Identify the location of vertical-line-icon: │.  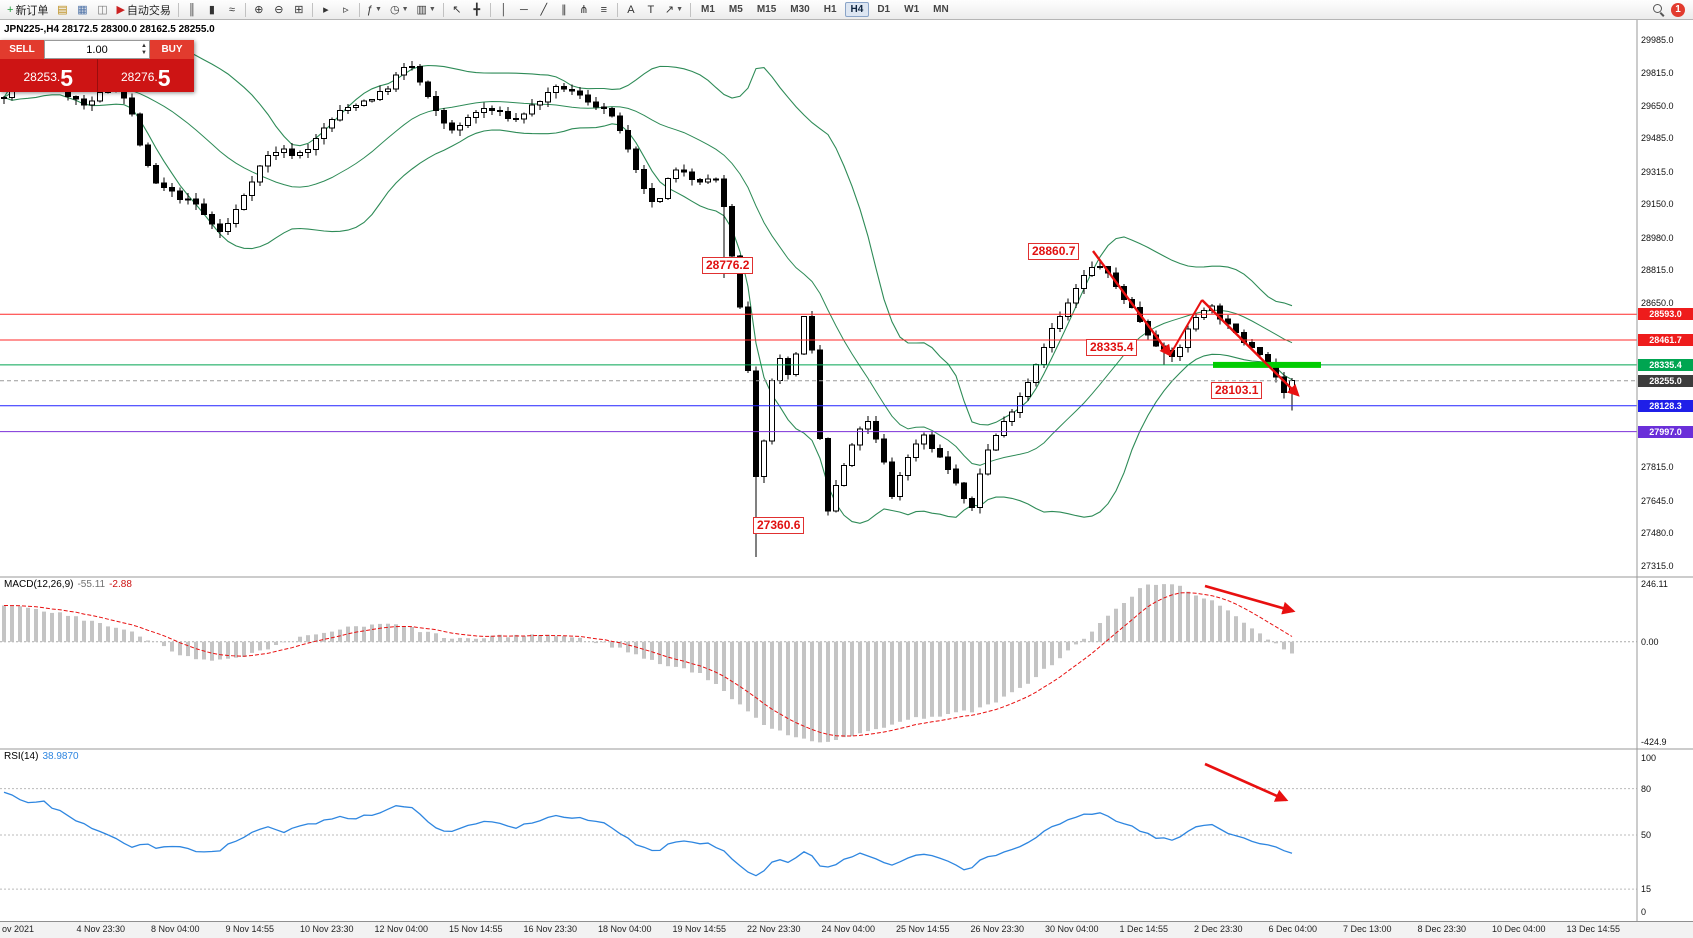
(504, 10).